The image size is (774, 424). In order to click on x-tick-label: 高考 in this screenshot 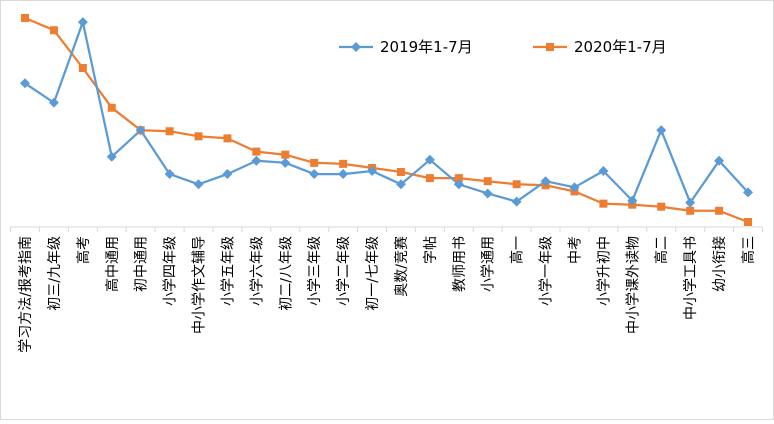, I will do `click(83, 250)`.